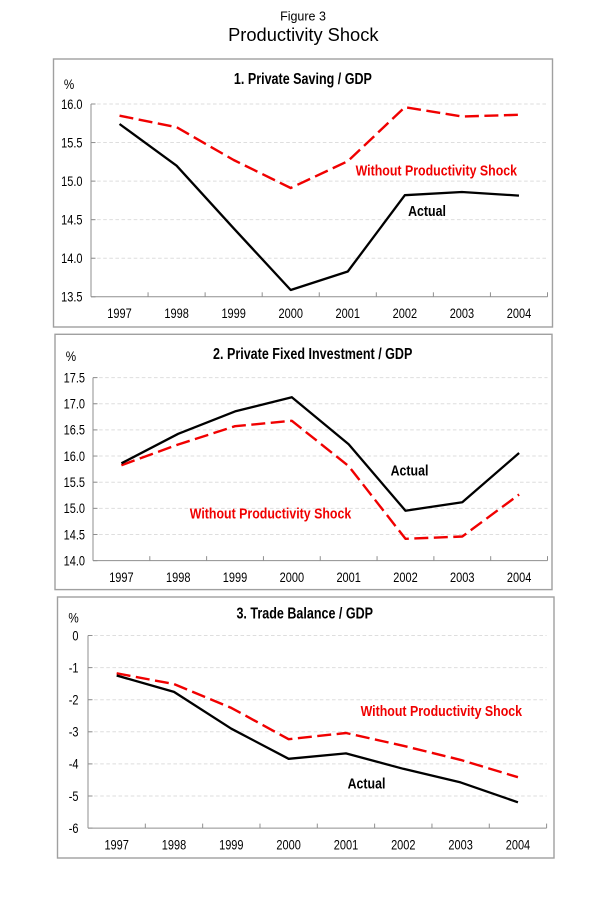 The height and width of the screenshot is (900, 600). Describe the element at coordinates (303, 78) in the screenshot. I see `svg-text: 1. Private Saving / GDP` at that location.